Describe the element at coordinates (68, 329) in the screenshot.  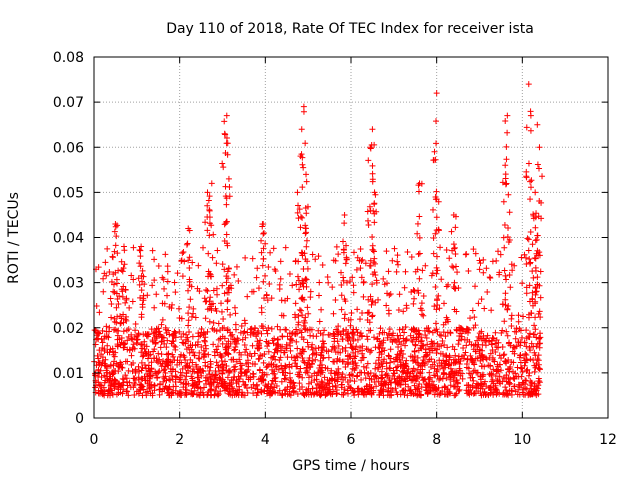
I see `y-tick-label: 0.02` at that location.